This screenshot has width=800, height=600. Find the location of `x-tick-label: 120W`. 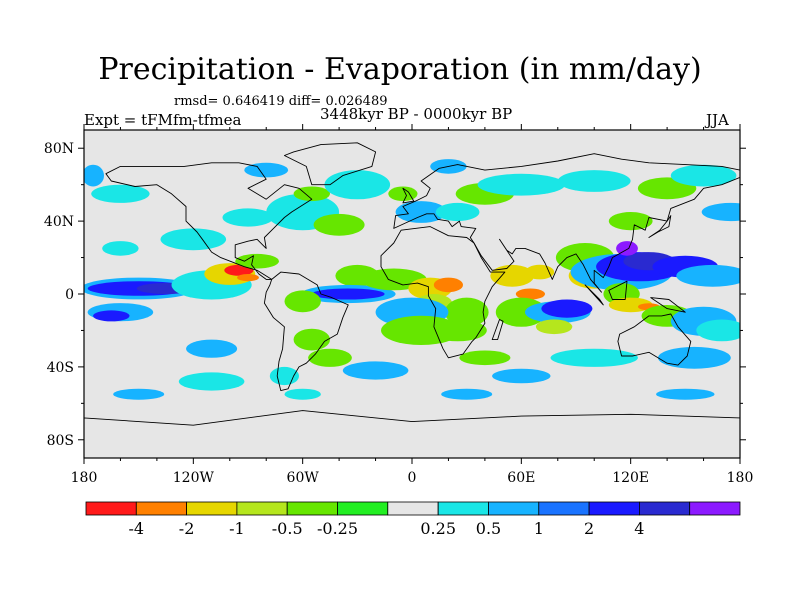

x-tick-label: 120W is located at coordinates (194, 478).